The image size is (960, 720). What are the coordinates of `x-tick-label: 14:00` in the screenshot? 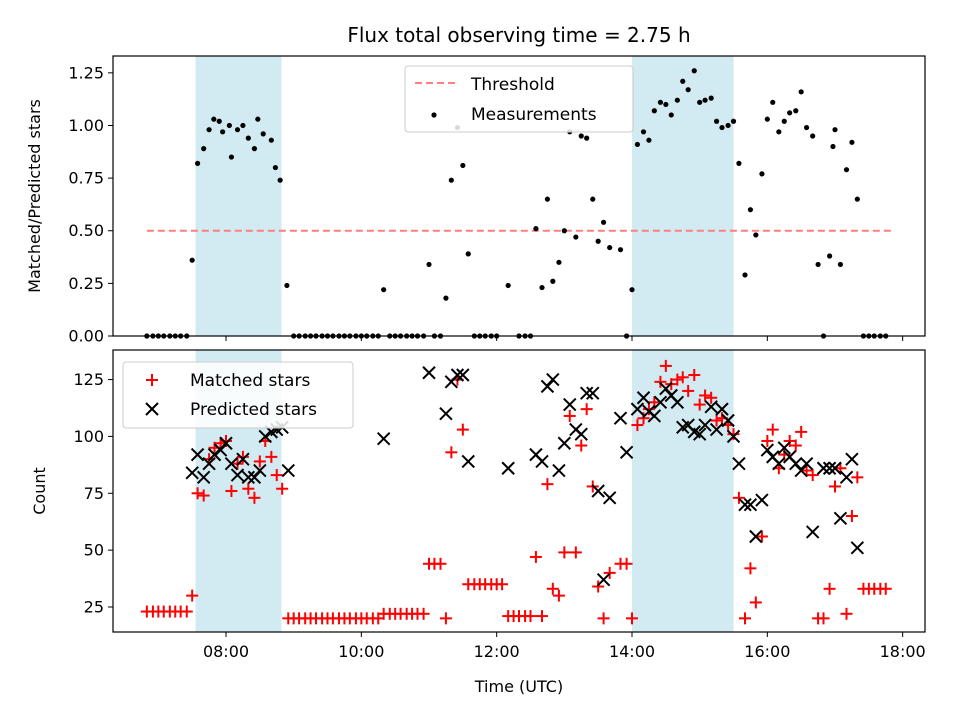 It's located at (632, 651).